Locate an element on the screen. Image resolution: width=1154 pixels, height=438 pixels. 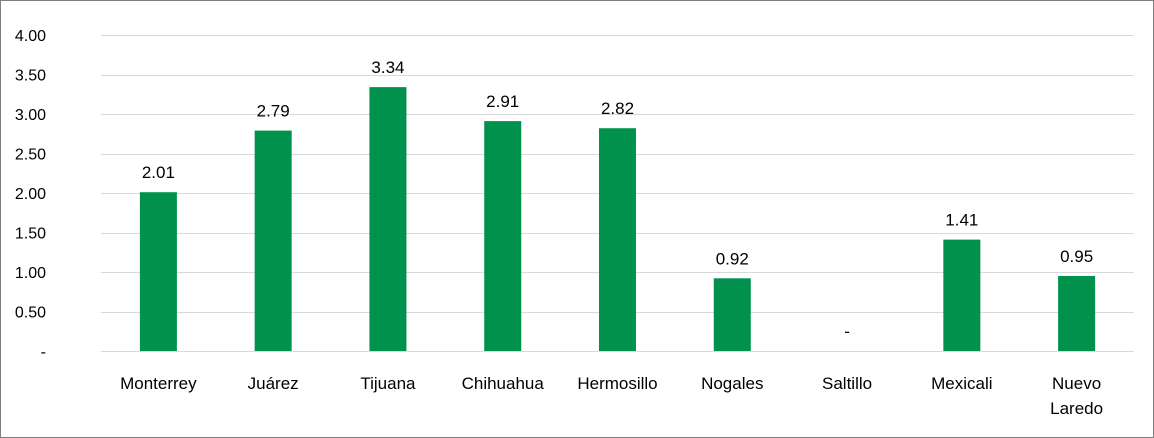
x-category-label: Saltillo is located at coordinates (847, 383).